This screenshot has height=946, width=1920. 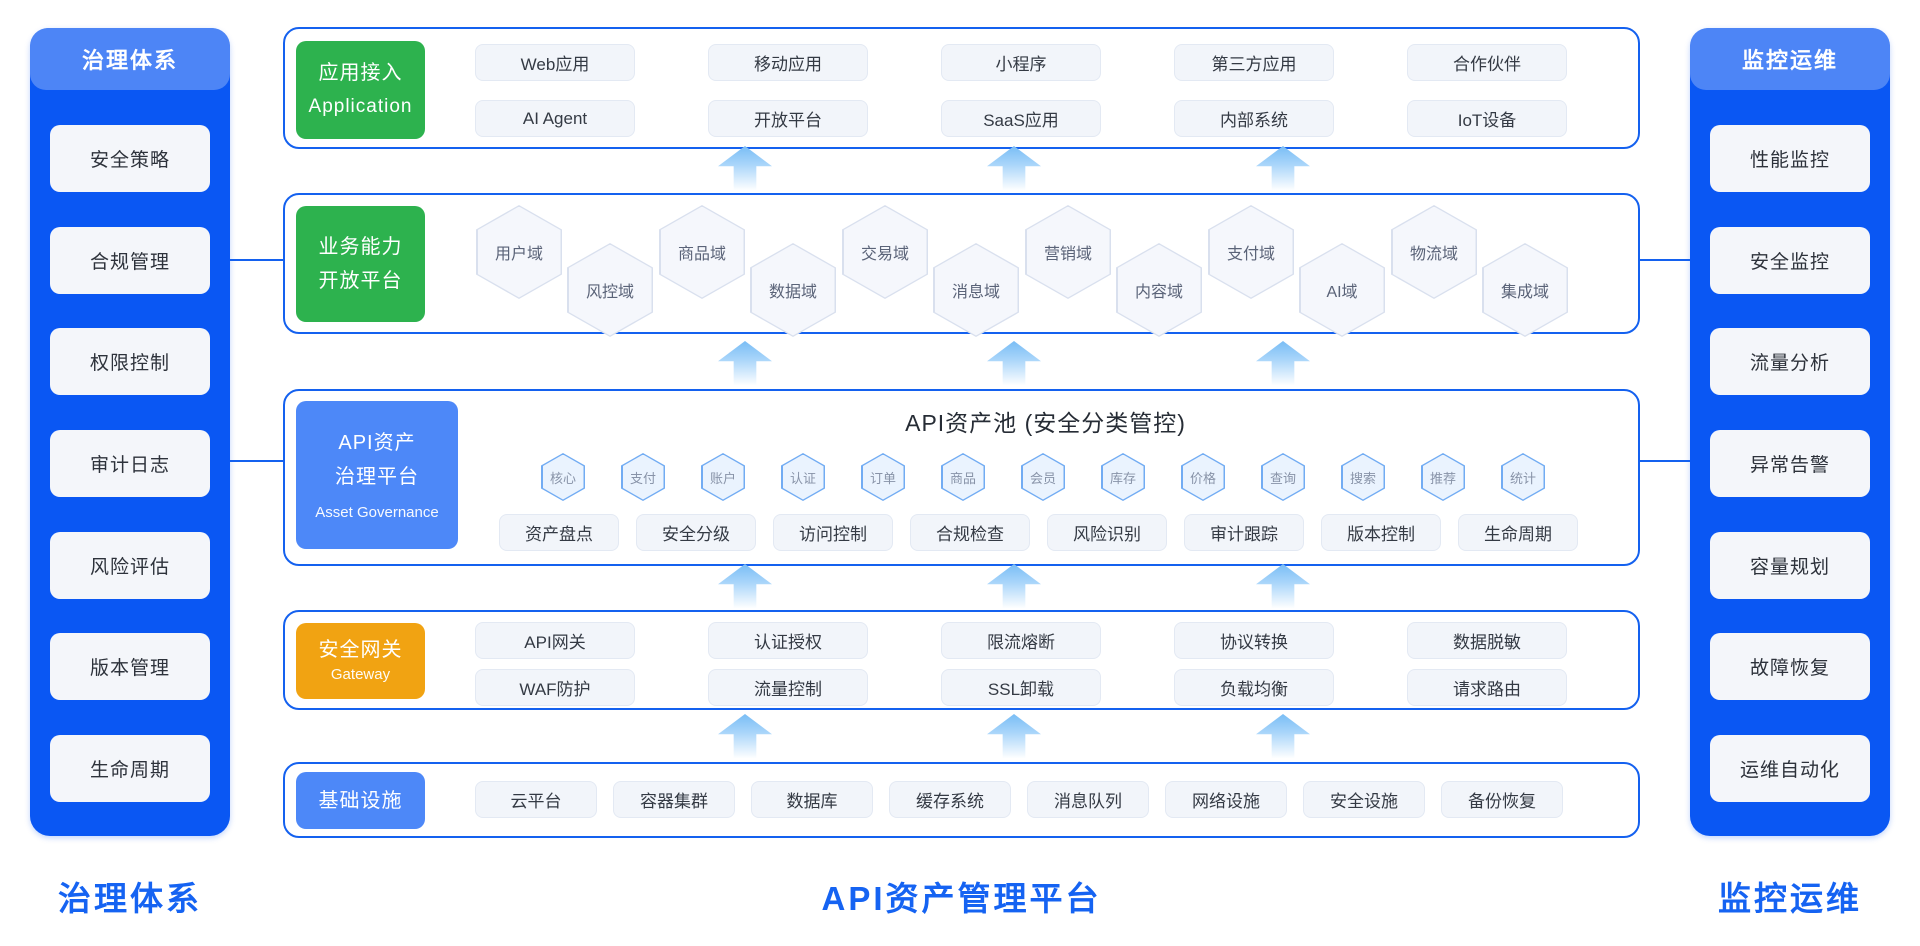 I want to click on governance-sidebar-items: 安全策略 合规管理 权限控制 审计日志 风险评估 版本管理 生命周期, so click(x=130, y=463).